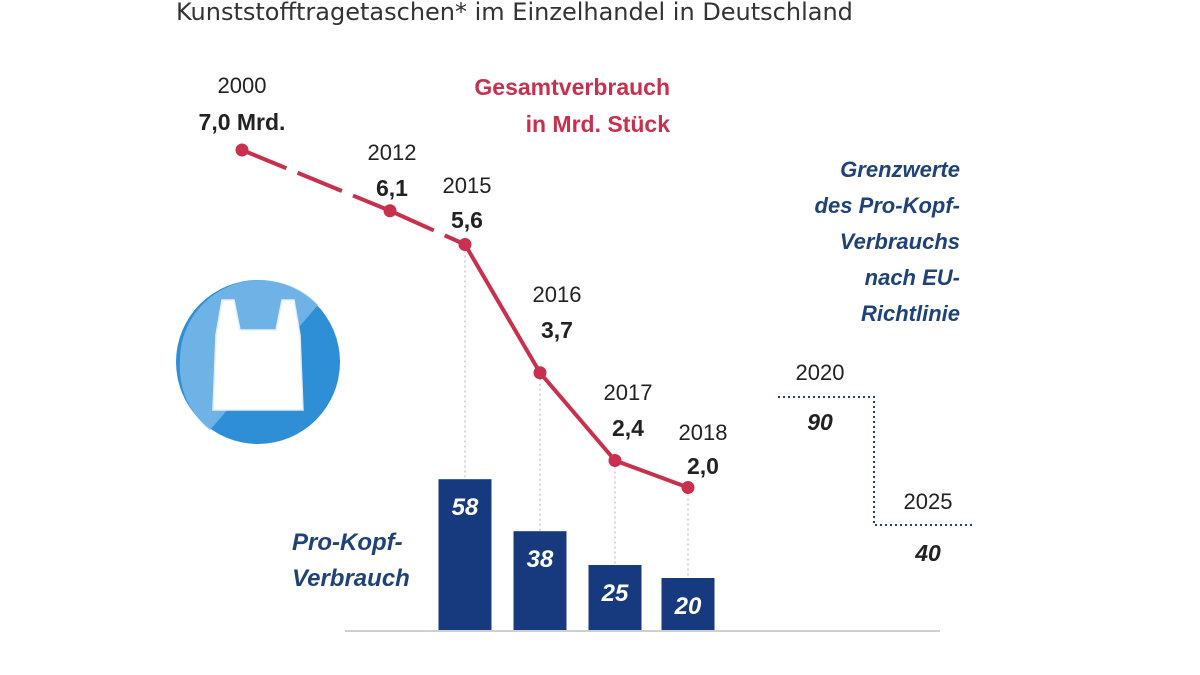  What do you see at coordinates (351, 578) in the screenshot?
I see `bar-series-label: Verbrauch` at bounding box center [351, 578].